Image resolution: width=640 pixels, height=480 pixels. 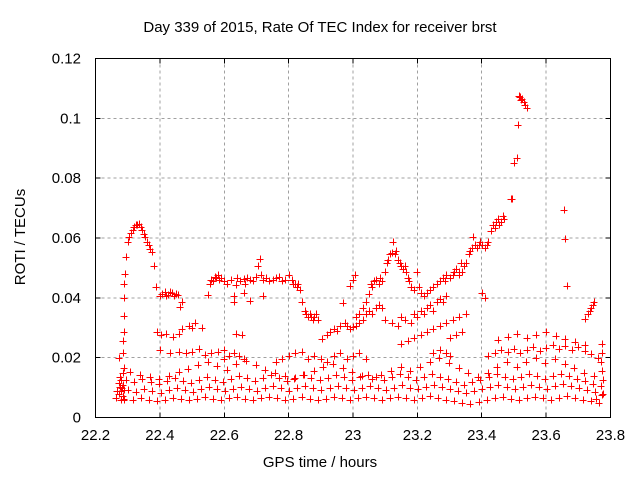 I want to click on x-tick-label: 23.4, so click(x=481, y=435).